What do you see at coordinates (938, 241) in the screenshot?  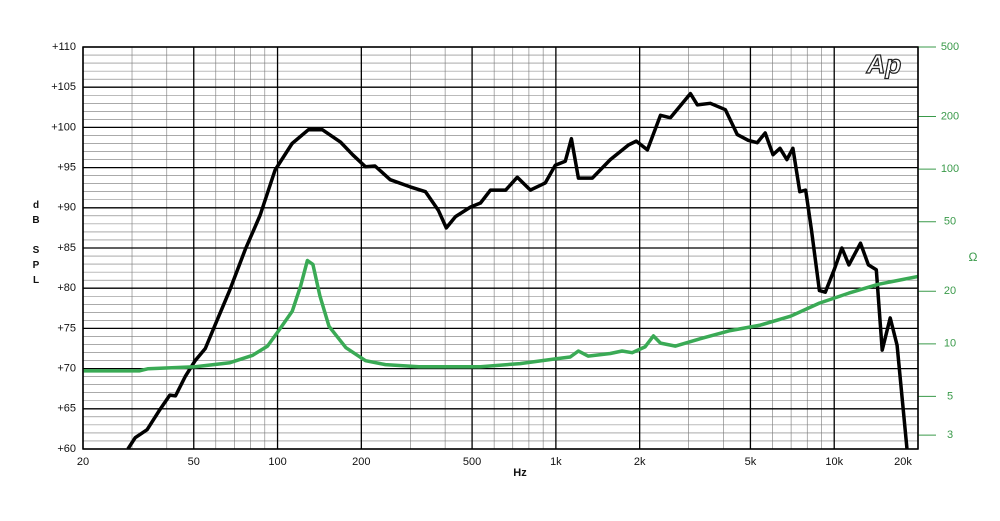 I see `y2-ticks: 3 5 10 20 50 100 200 500` at bounding box center [938, 241].